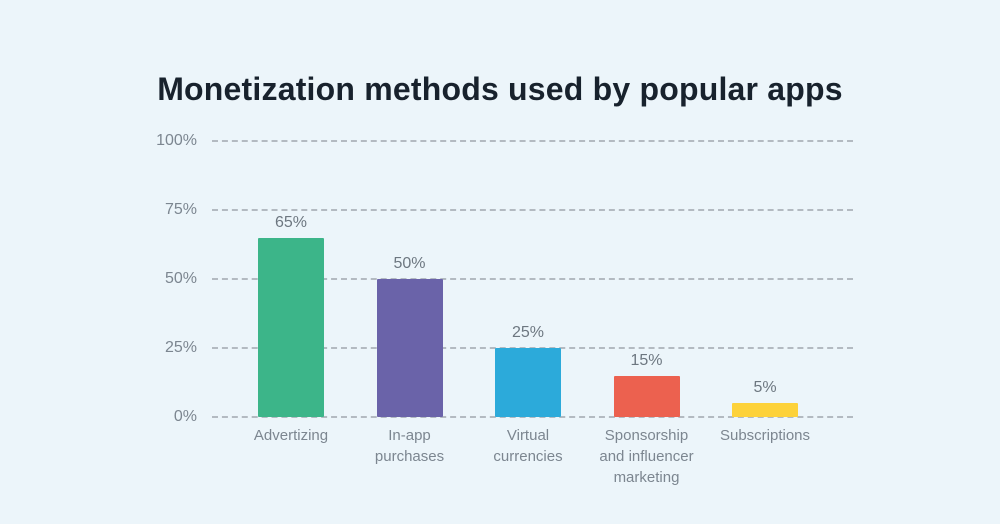 Image resolution: width=1000 pixels, height=524 pixels. Describe the element at coordinates (509, 278) in the screenshot. I see `gridline-50: 50%` at that location.